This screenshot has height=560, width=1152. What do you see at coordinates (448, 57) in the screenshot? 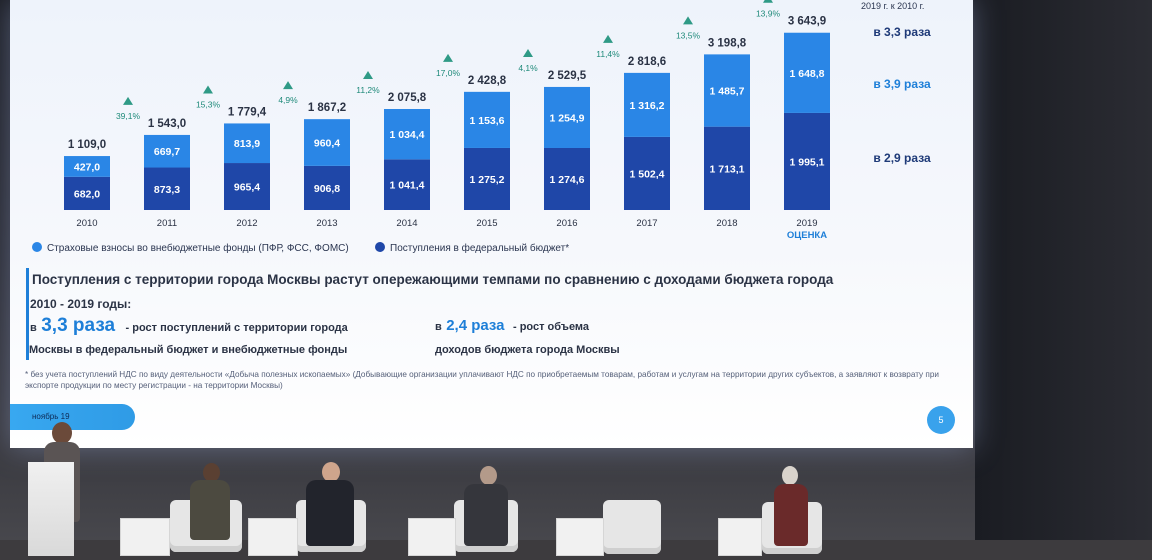
I see `growth-triangle-2015` at bounding box center [448, 57].